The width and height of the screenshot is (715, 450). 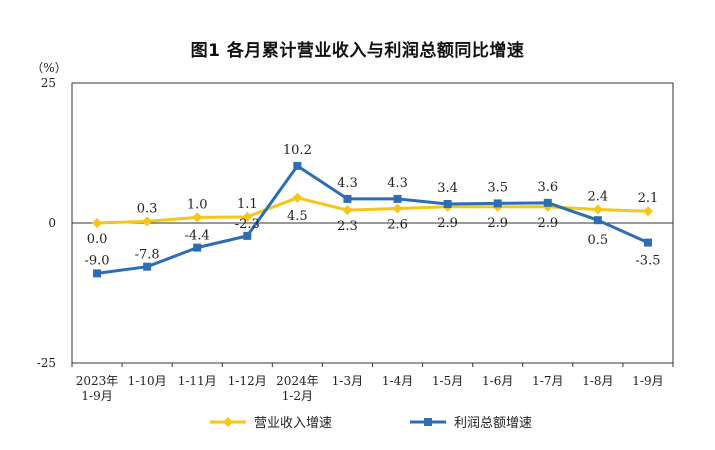 I want to click on legend-profit-label: 利润总额增速, so click(x=493, y=423).